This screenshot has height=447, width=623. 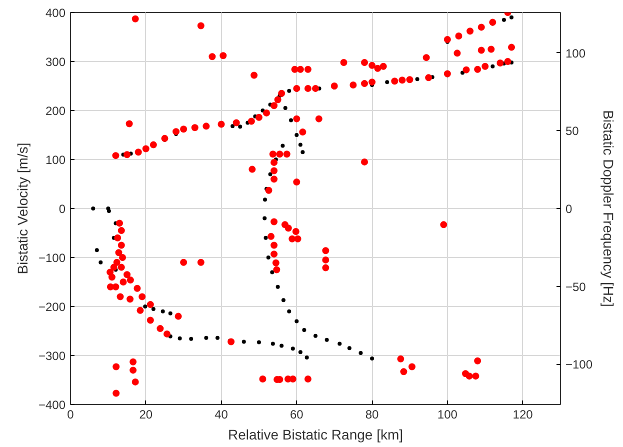 I want to click on y2-tick-label: −50, so click(x=576, y=287).